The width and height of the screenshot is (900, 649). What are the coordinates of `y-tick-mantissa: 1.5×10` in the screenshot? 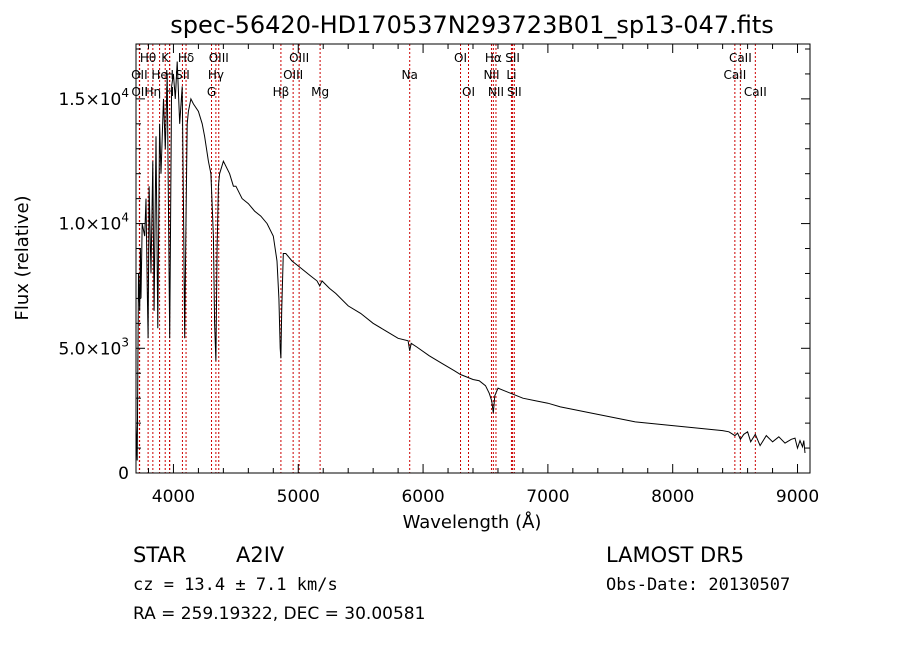 It's located at (89, 100).